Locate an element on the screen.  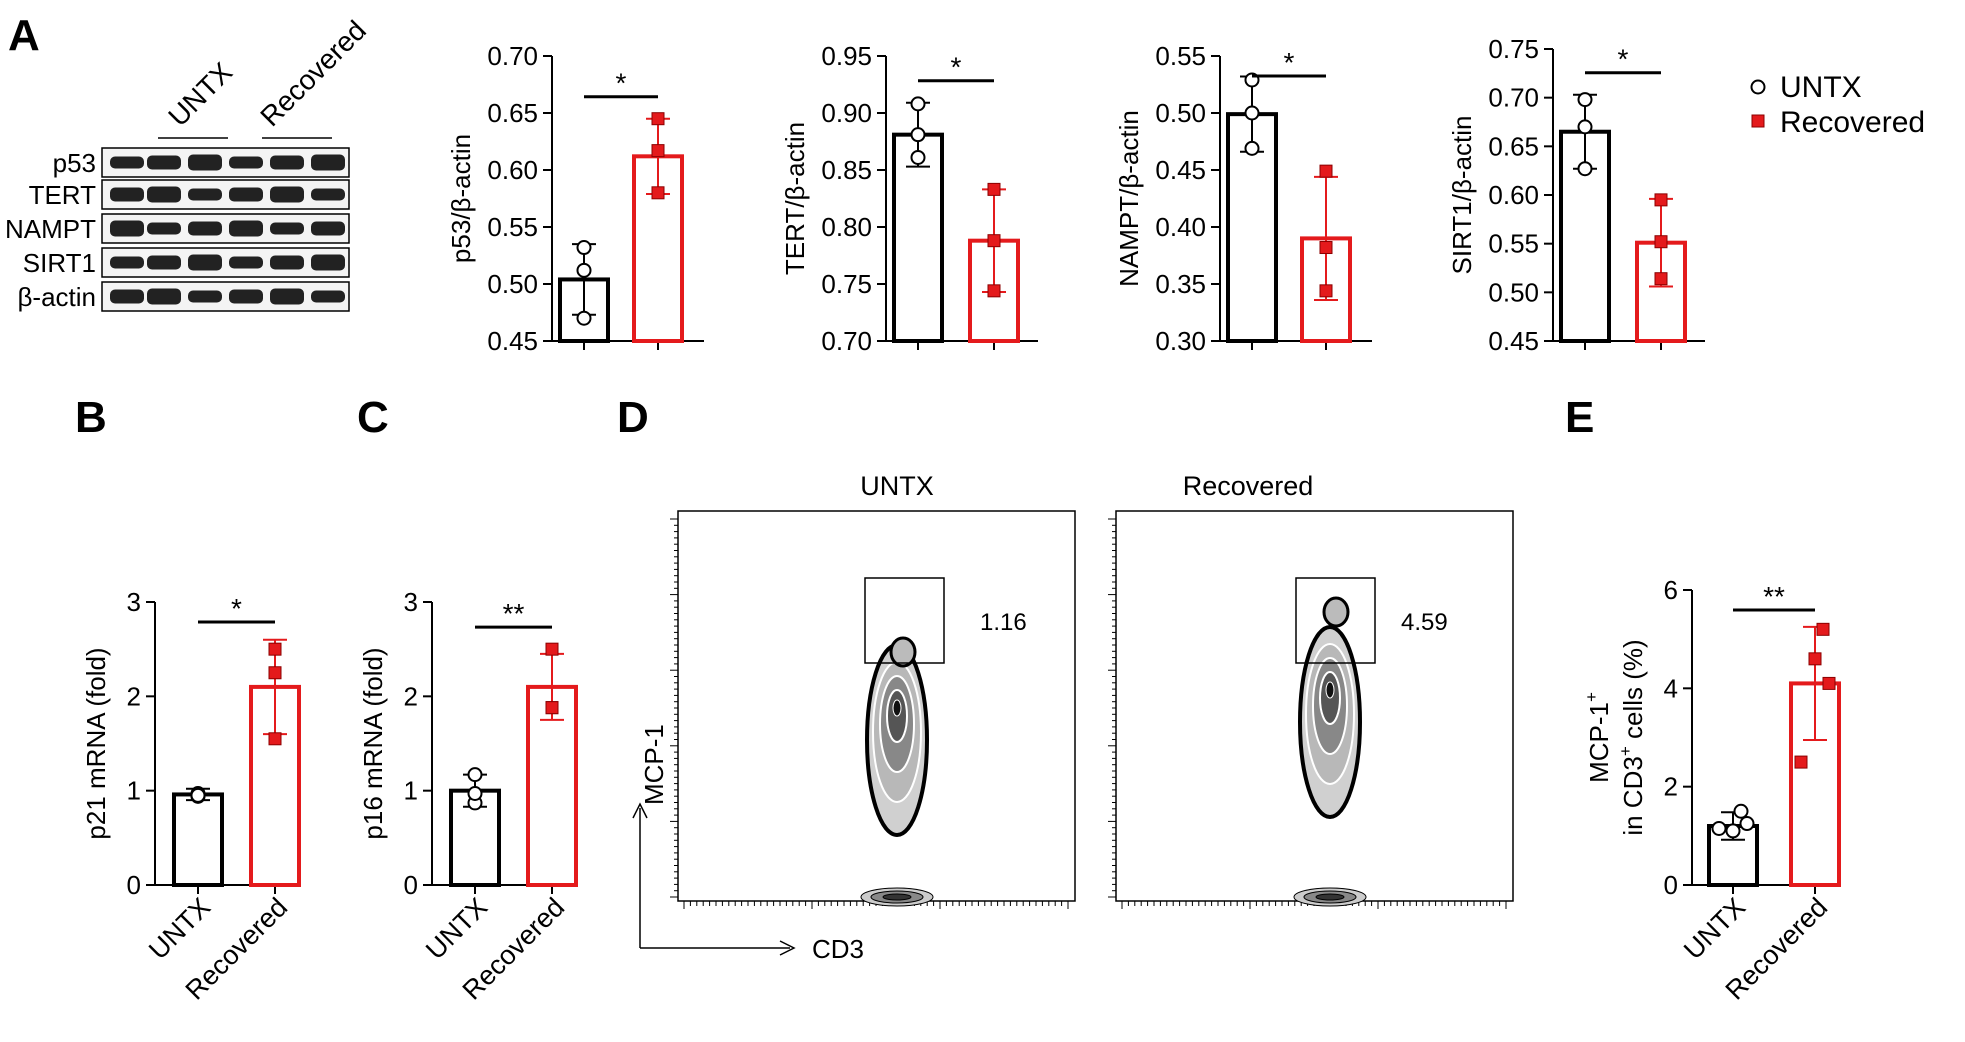
panel-letter-b: B is located at coordinates (91, 417).